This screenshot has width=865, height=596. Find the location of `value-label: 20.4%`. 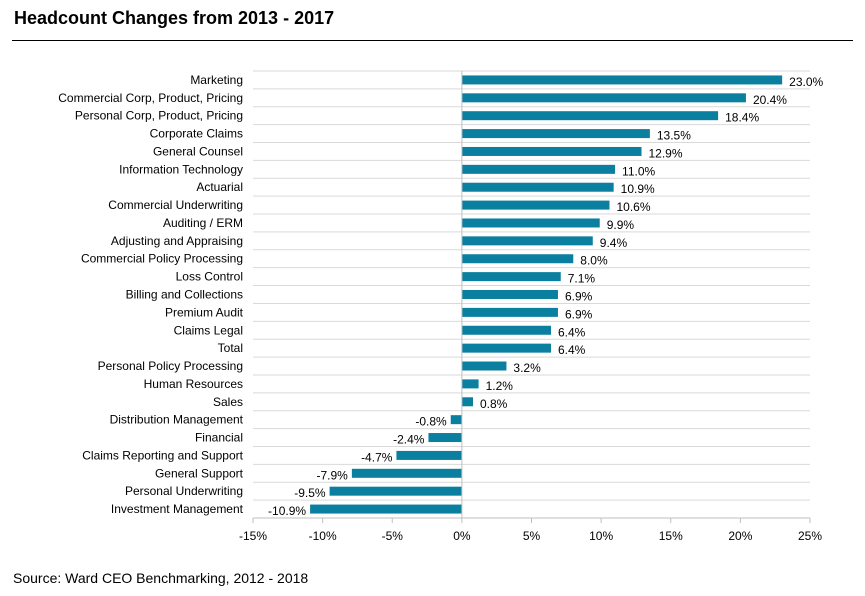

value-label: 20.4% is located at coordinates (770, 100).